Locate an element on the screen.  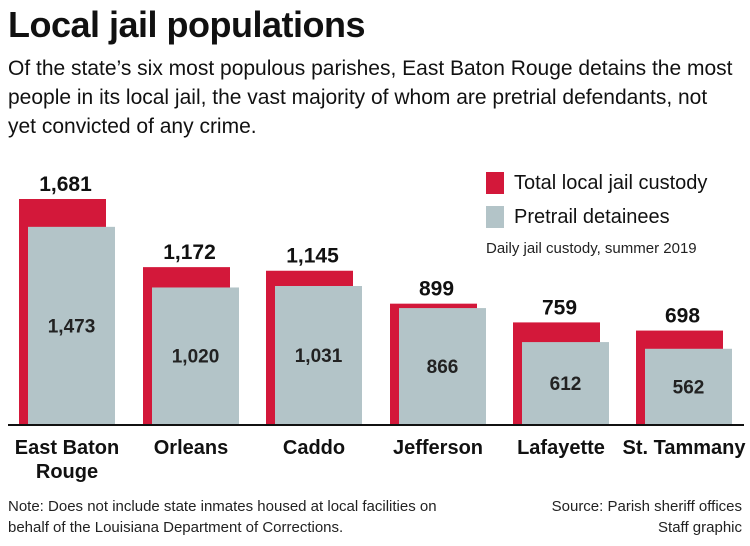
category-label: Jefferson is located at coordinates (438, 448).